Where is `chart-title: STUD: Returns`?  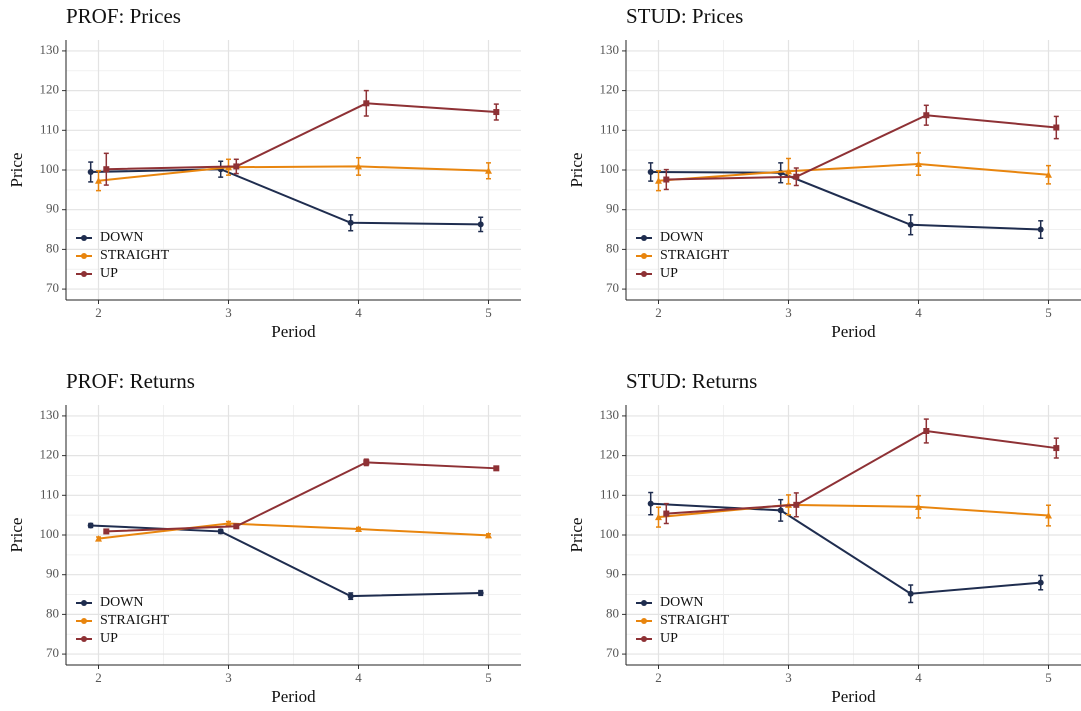 chart-title: STUD: Returns is located at coordinates (691, 381).